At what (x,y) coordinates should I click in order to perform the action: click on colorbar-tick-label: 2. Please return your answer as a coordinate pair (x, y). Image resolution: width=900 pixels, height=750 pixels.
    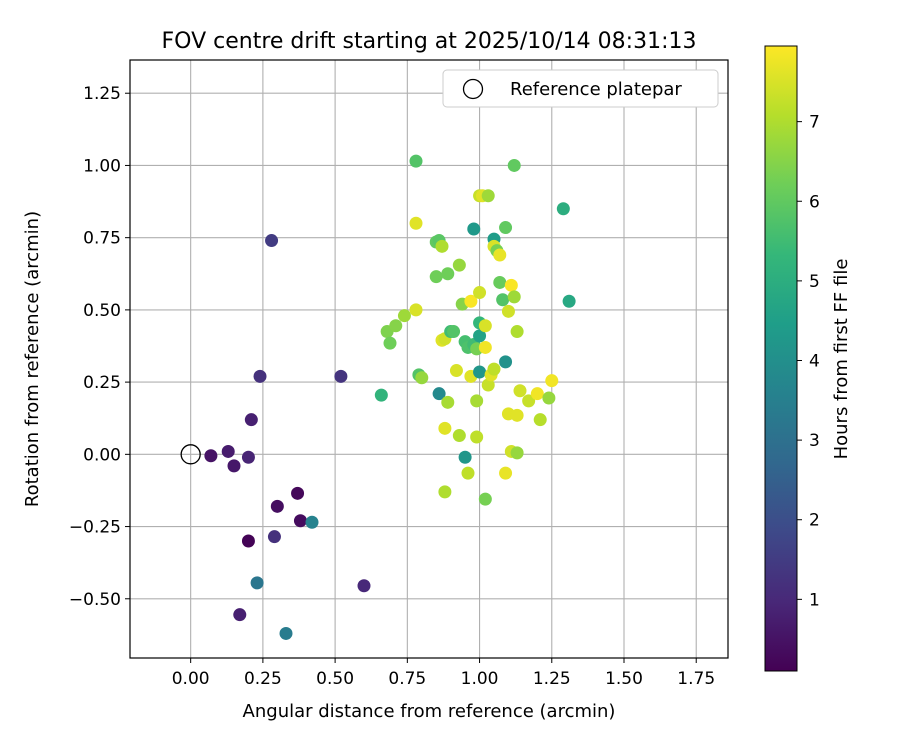
    Looking at the image, I should click on (814, 521).